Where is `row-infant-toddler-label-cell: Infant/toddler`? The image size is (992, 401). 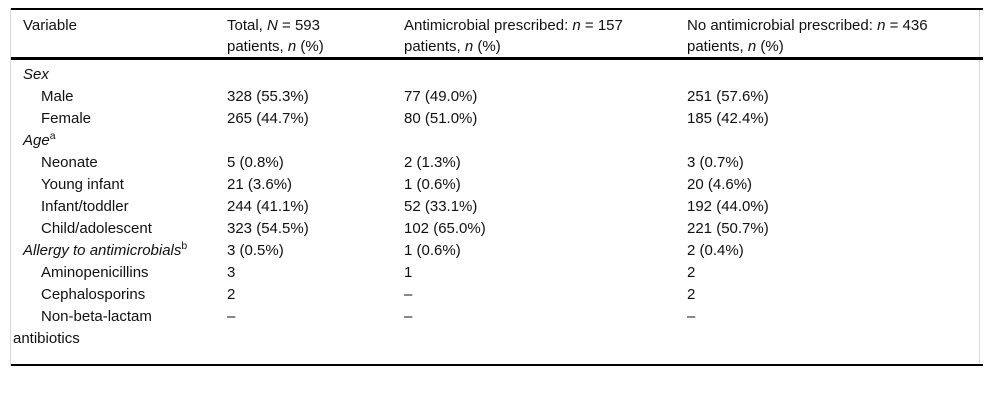
row-infant-toddler-label-cell: Infant/toddler is located at coordinates (119, 207).